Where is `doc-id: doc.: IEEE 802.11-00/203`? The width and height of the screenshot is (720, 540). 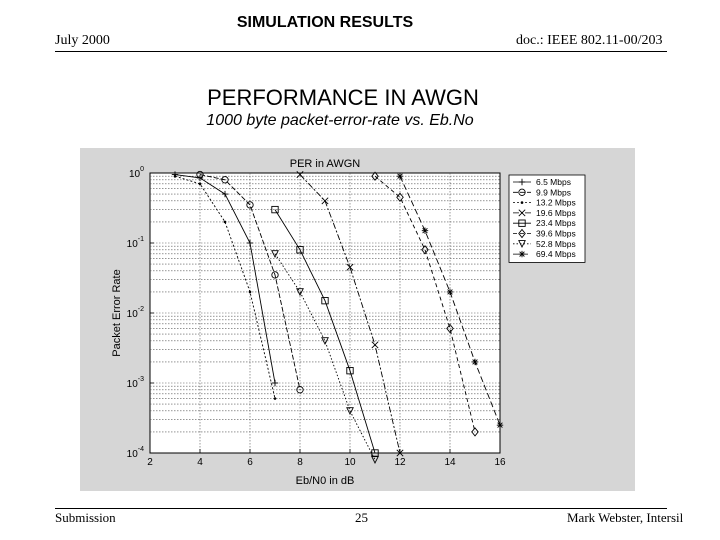 doc-id: doc.: IEEE 802.11-00/203 is located at coordinates (589, 40).